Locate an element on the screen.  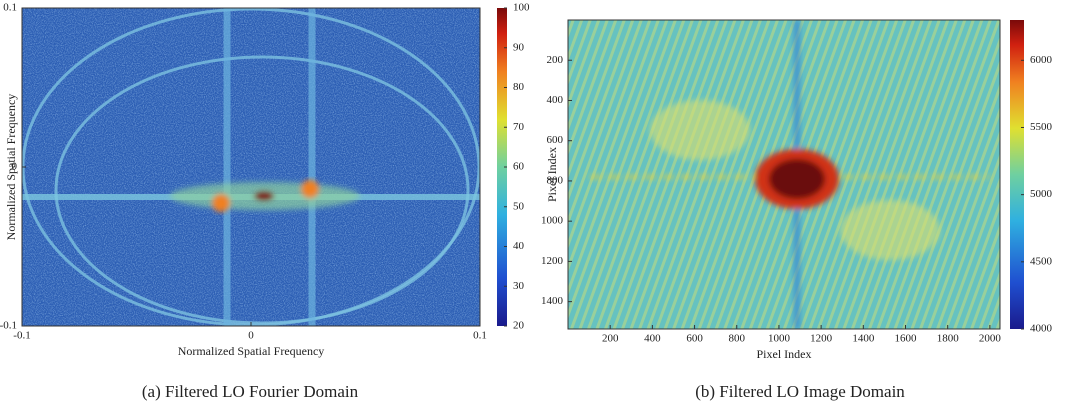
y-tick-label: 600 is located at coordinates (555, 140).